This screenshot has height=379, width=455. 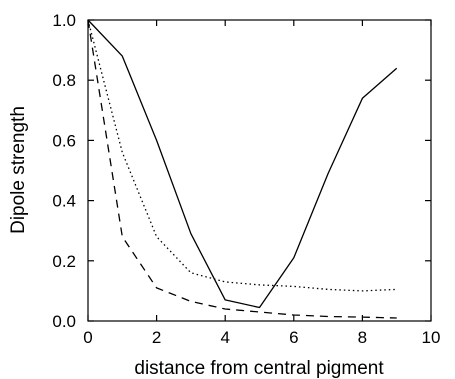 I want to click on x-axis-label: distance from central pigment, so click(x=259, y=368).